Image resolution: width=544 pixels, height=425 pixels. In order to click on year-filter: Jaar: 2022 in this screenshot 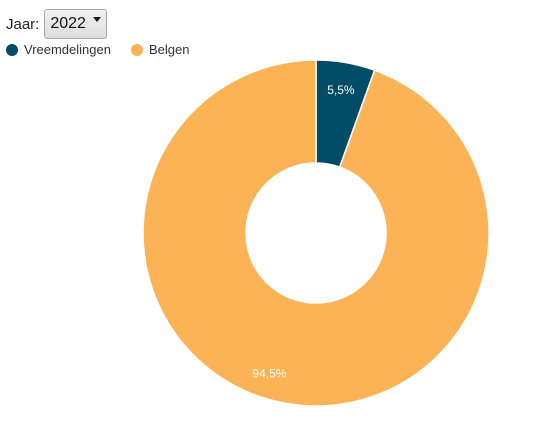, I will do `click(56, 24)`.